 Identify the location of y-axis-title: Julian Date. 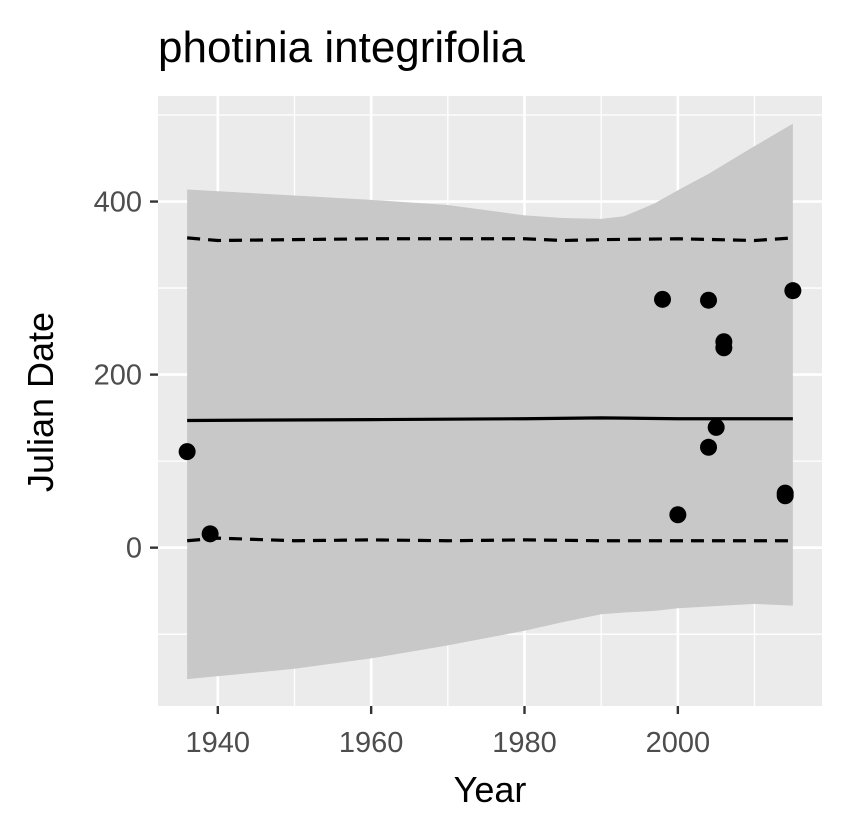
(40, 402).